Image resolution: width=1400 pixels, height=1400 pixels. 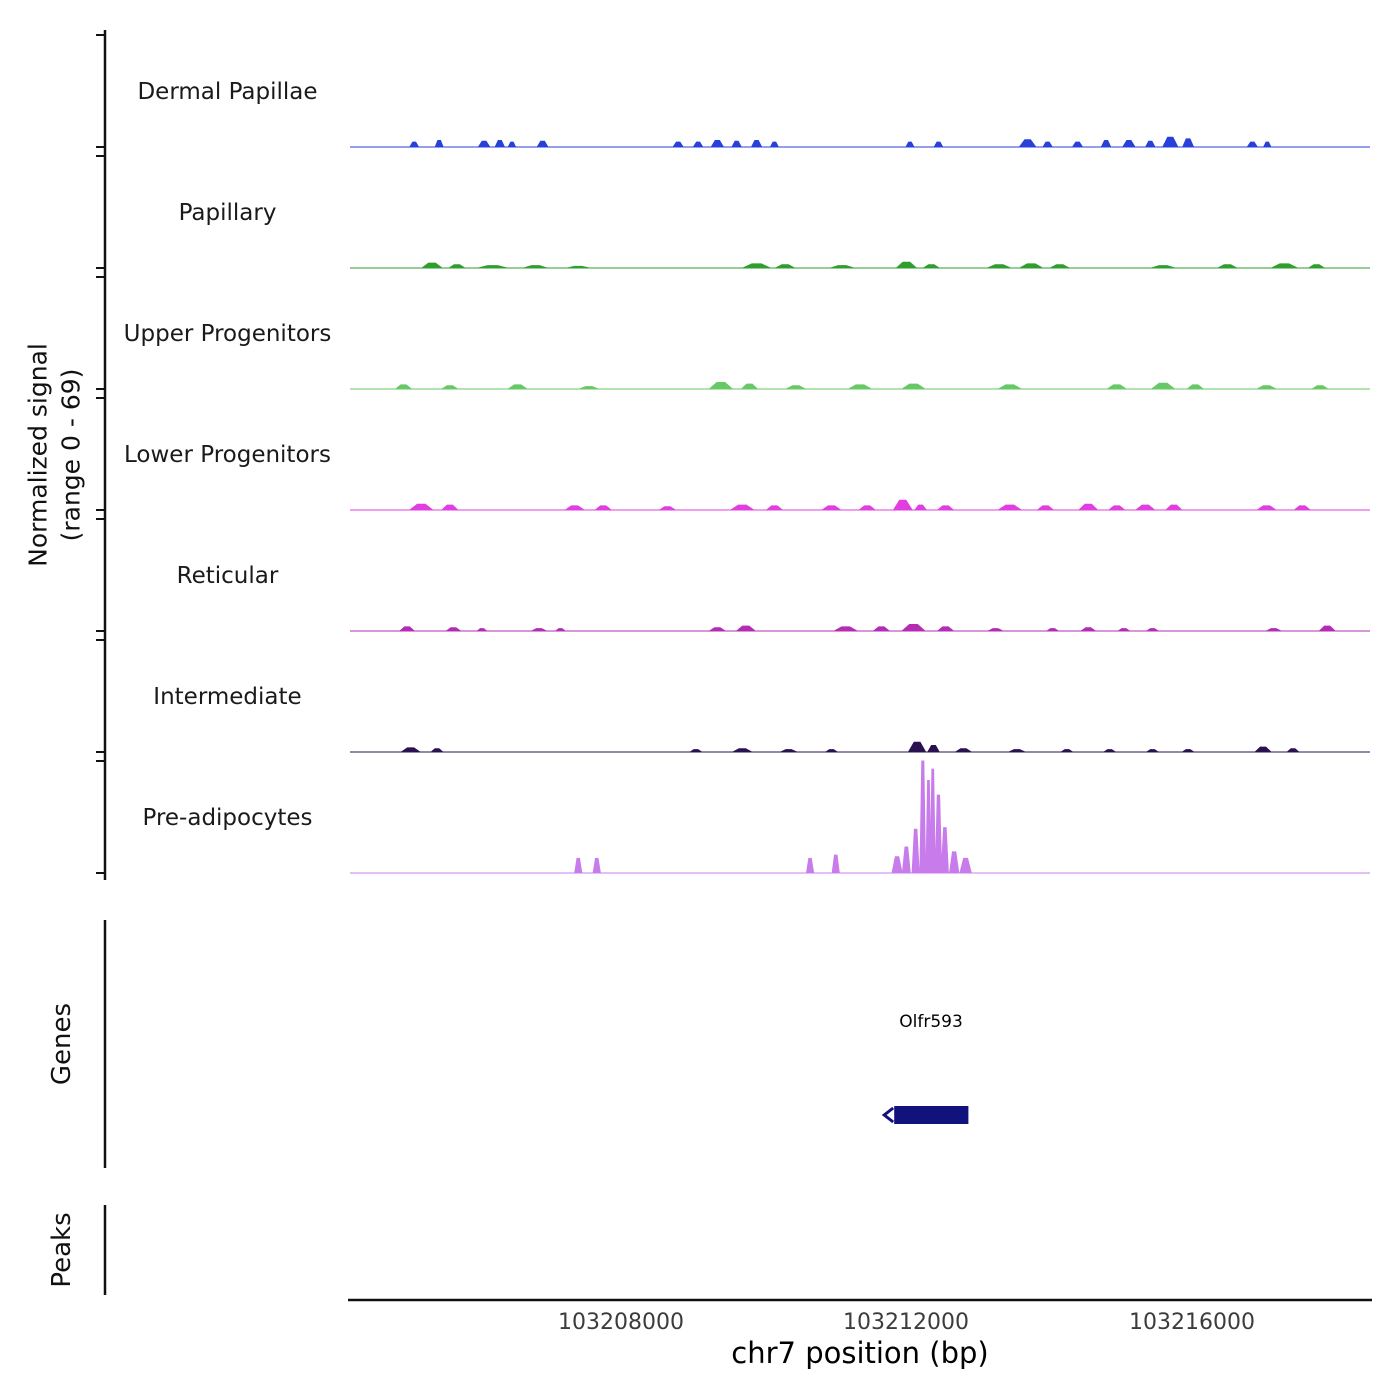 What do you see at coordinates (888, 1115) in the screenshot?
I see `gene-strand-arrow-icon` at bounding box center [888, 1115].